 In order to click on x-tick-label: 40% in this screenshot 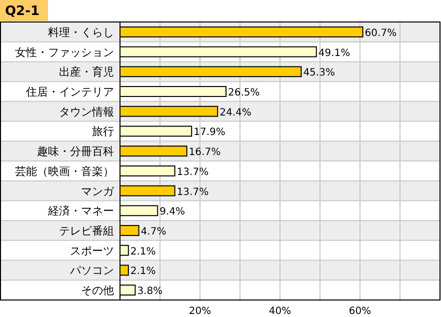, I will do `click(280, 311)`.